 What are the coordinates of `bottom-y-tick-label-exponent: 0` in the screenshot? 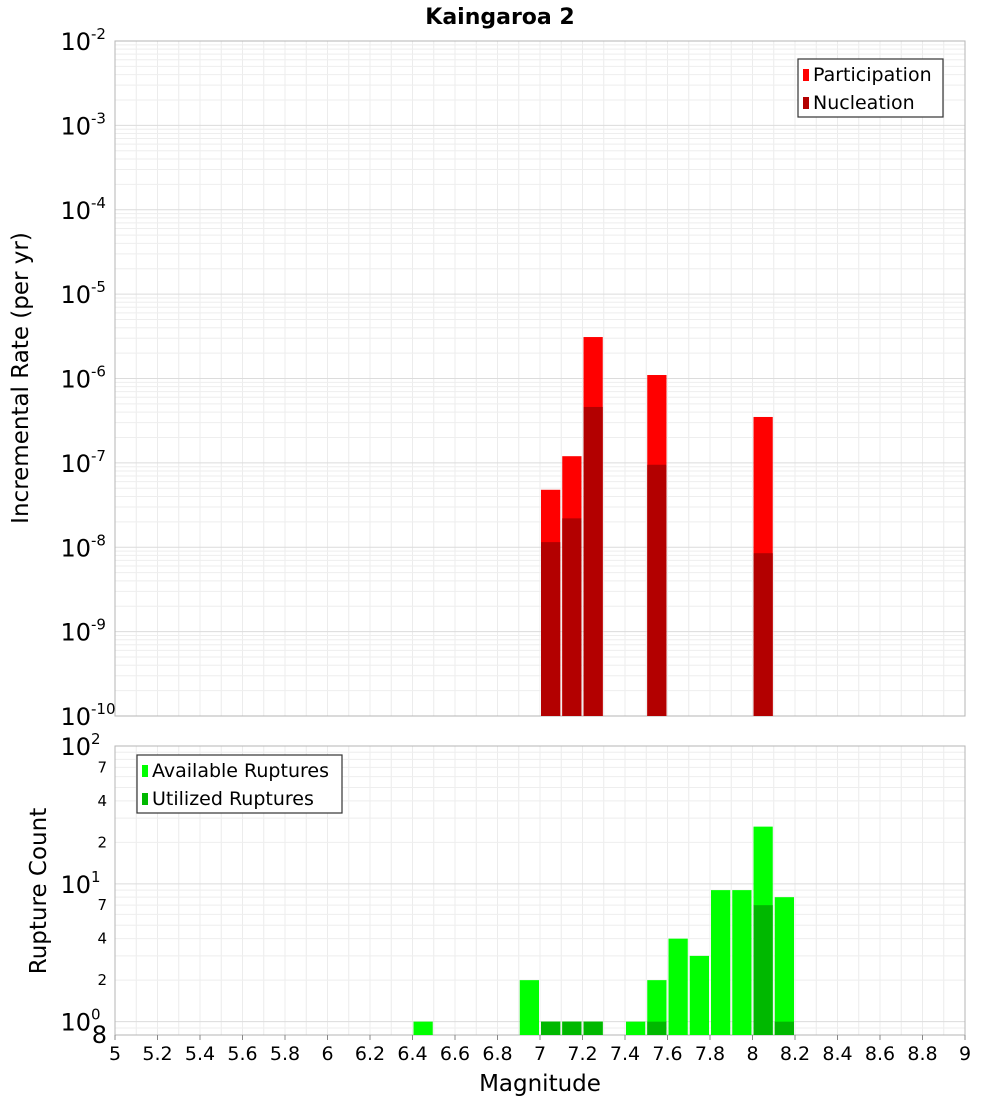 It's located at (96, 1015).